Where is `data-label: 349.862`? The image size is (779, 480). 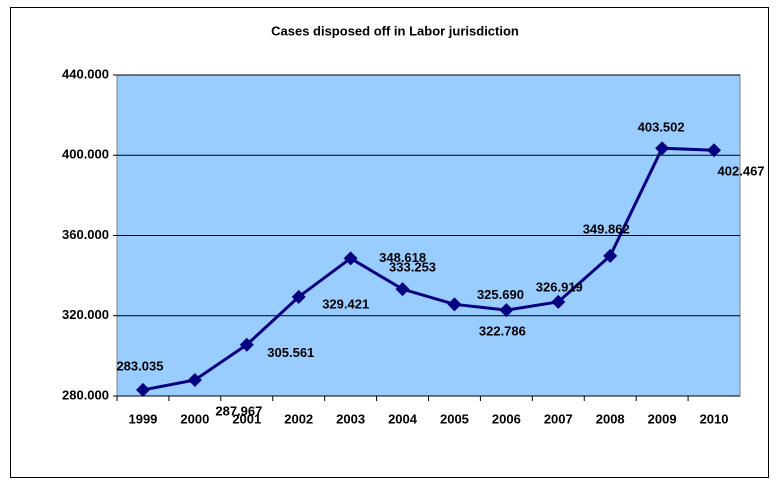
data-label: 349.862 is located at coordinates (606, 228).